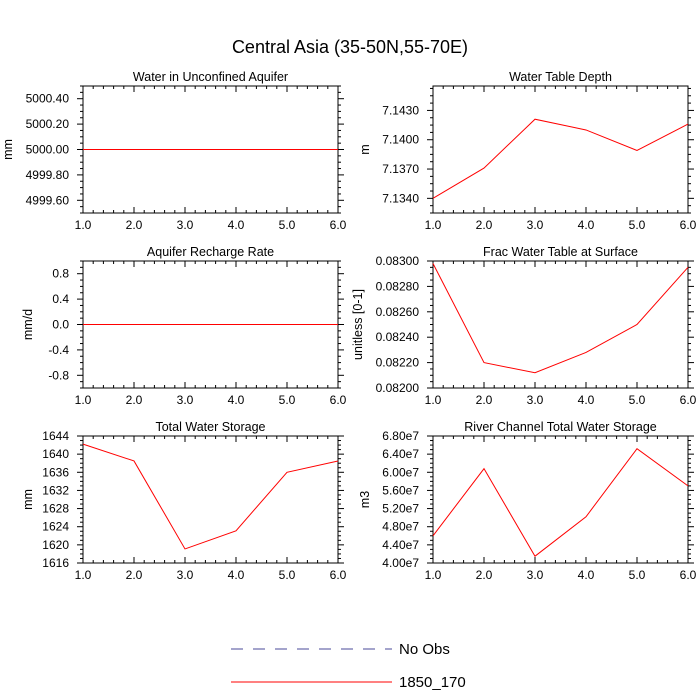  What do you see at coordinates (358, 324) in the screenshot?
I see `y-axis-label: unitless [0-1]` at bounding box center [358, 324].